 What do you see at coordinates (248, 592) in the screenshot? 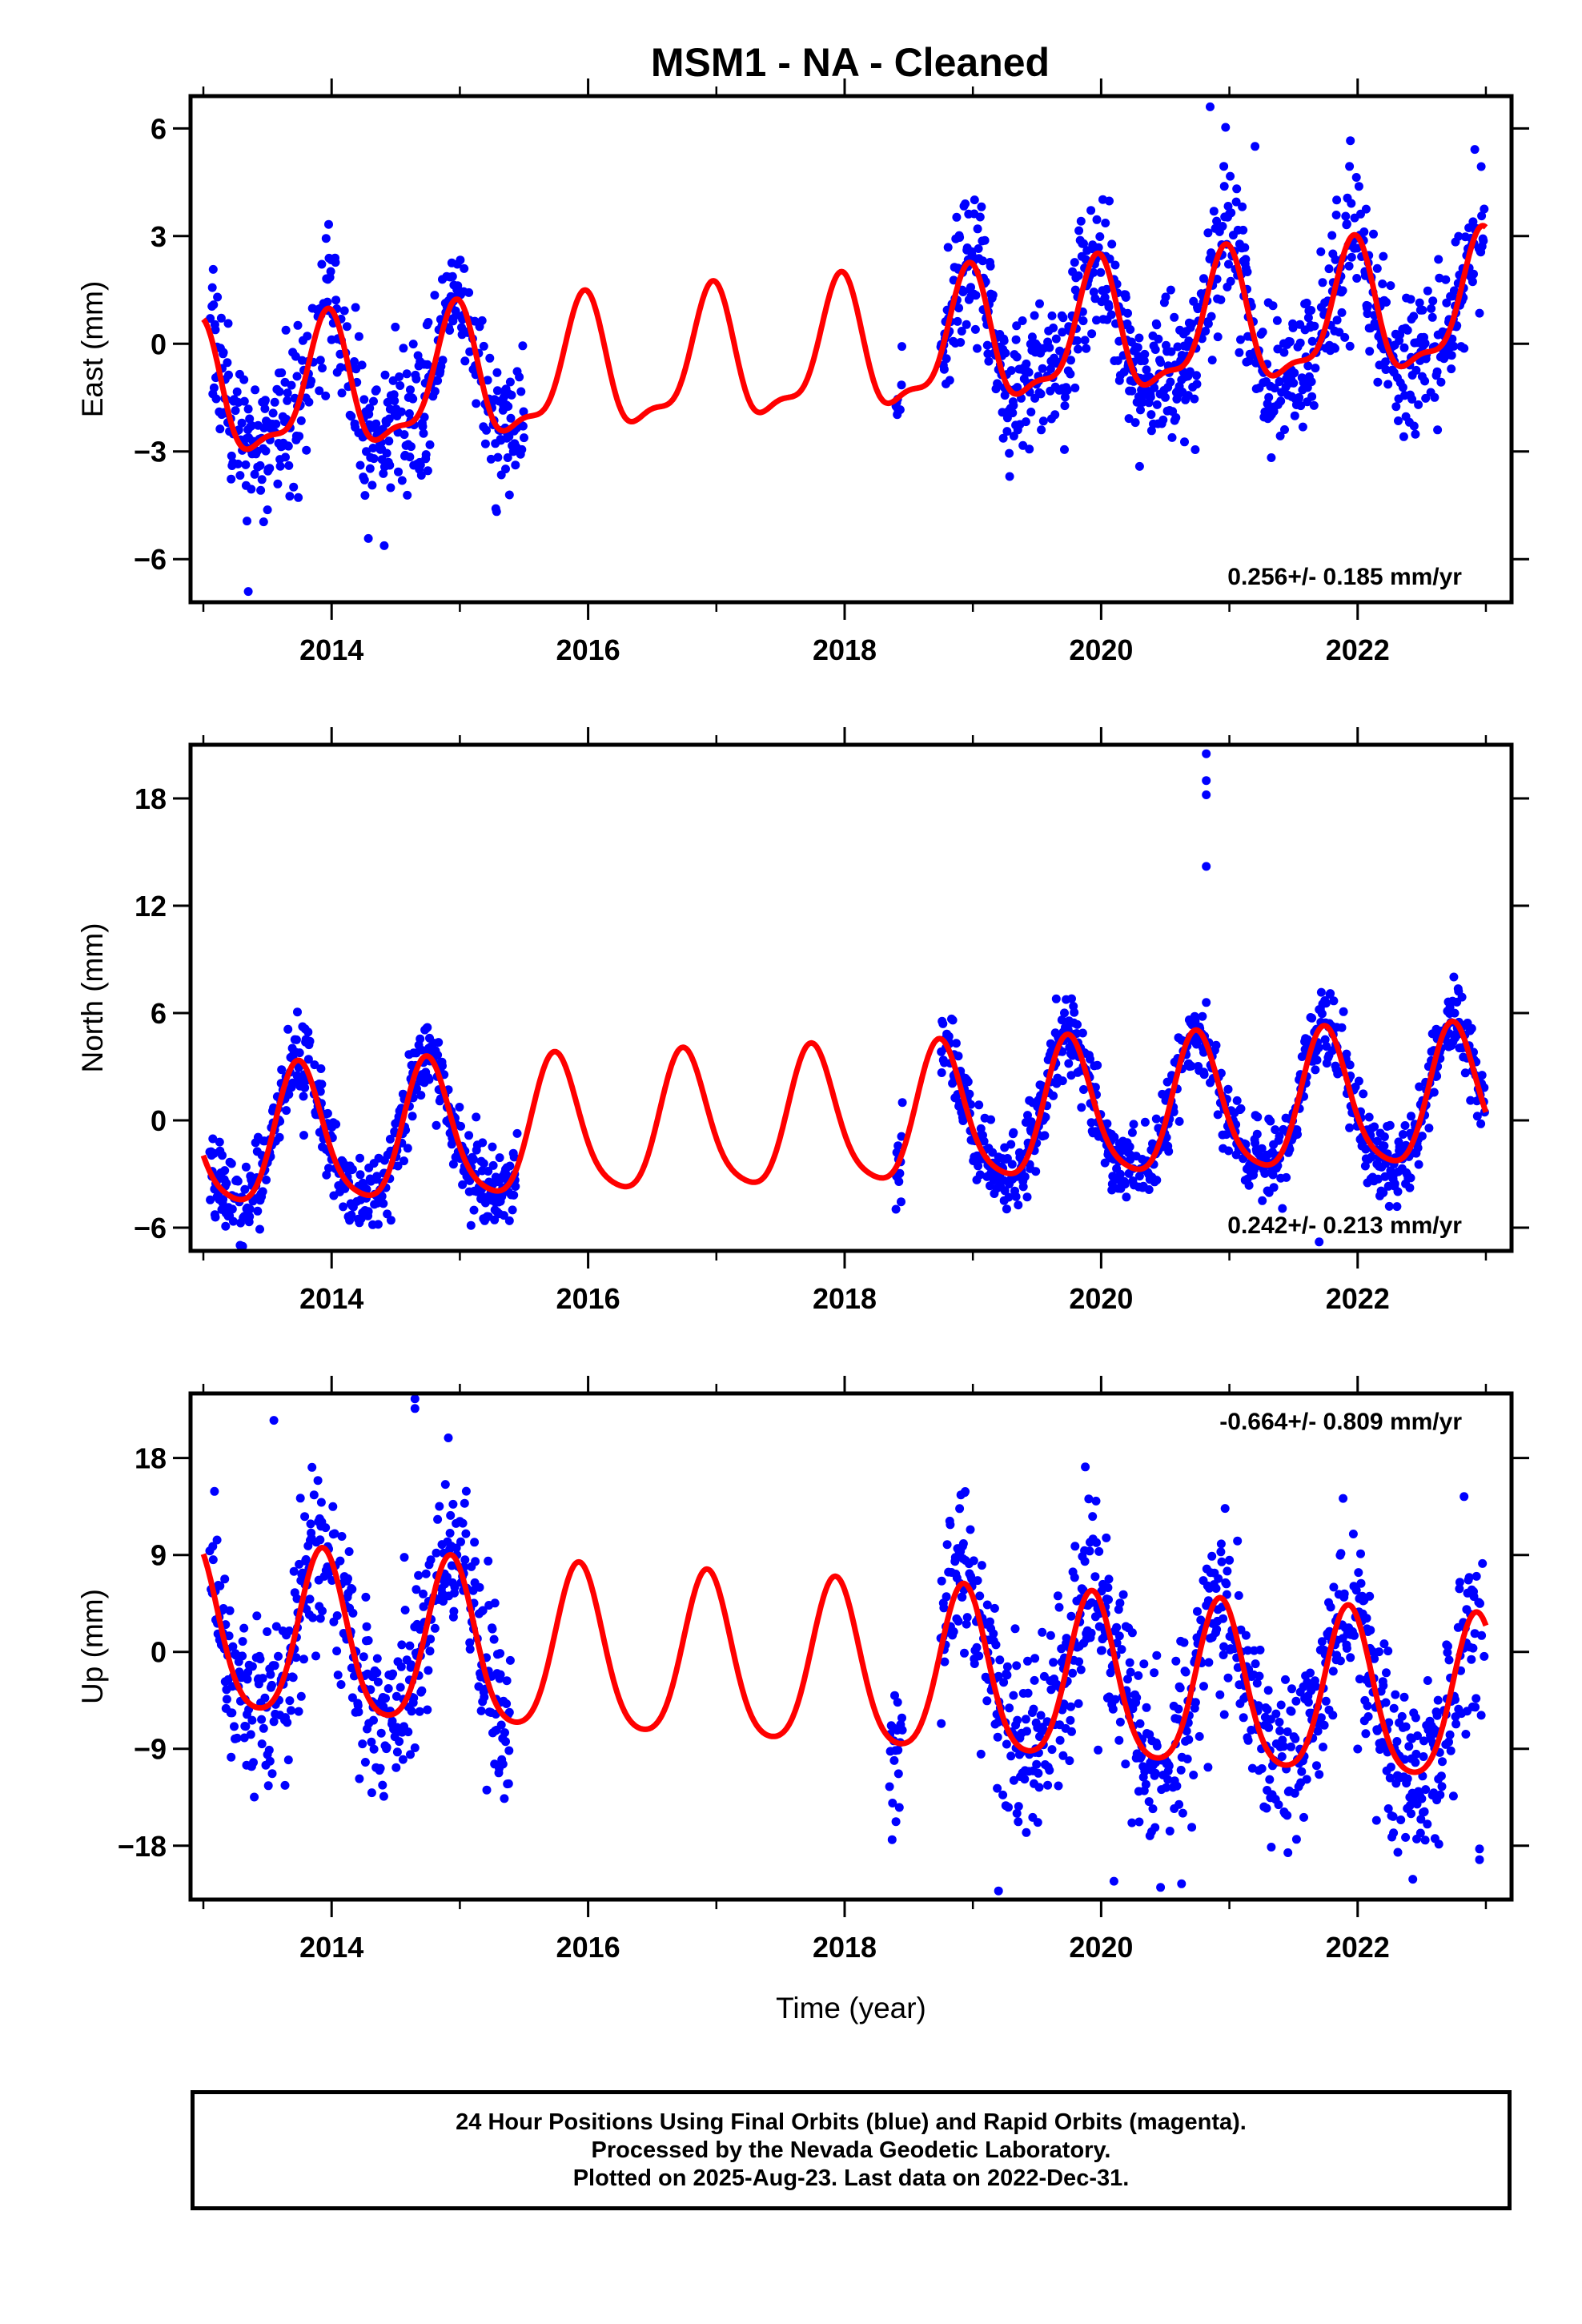
I see `outlier-point` at bounding box center [248, 592].